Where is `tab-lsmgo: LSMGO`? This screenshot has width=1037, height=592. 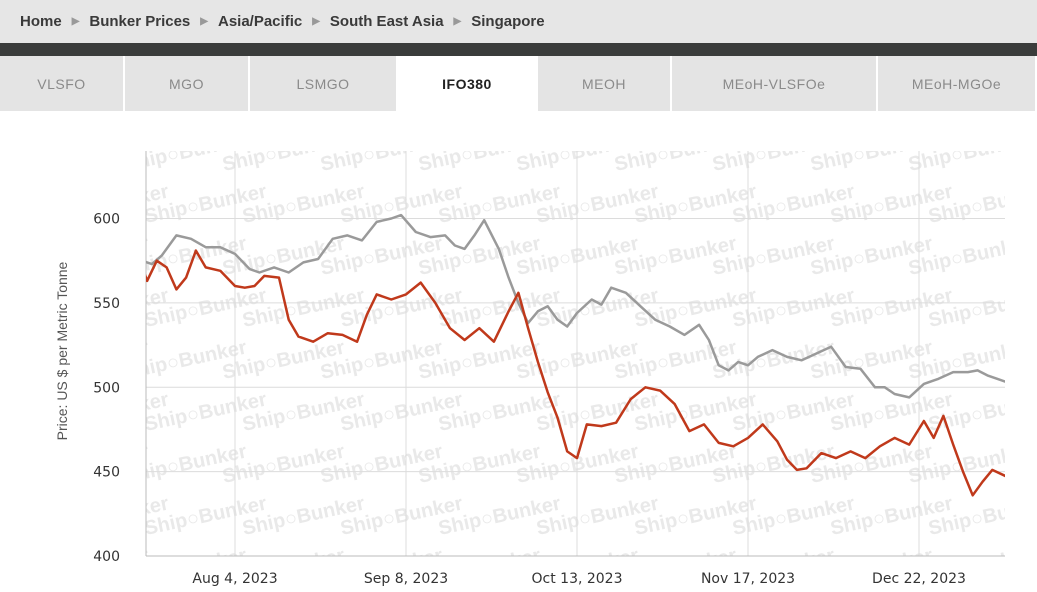
tab-lsmgo: LSMGO is located at coordinates (324, 83).